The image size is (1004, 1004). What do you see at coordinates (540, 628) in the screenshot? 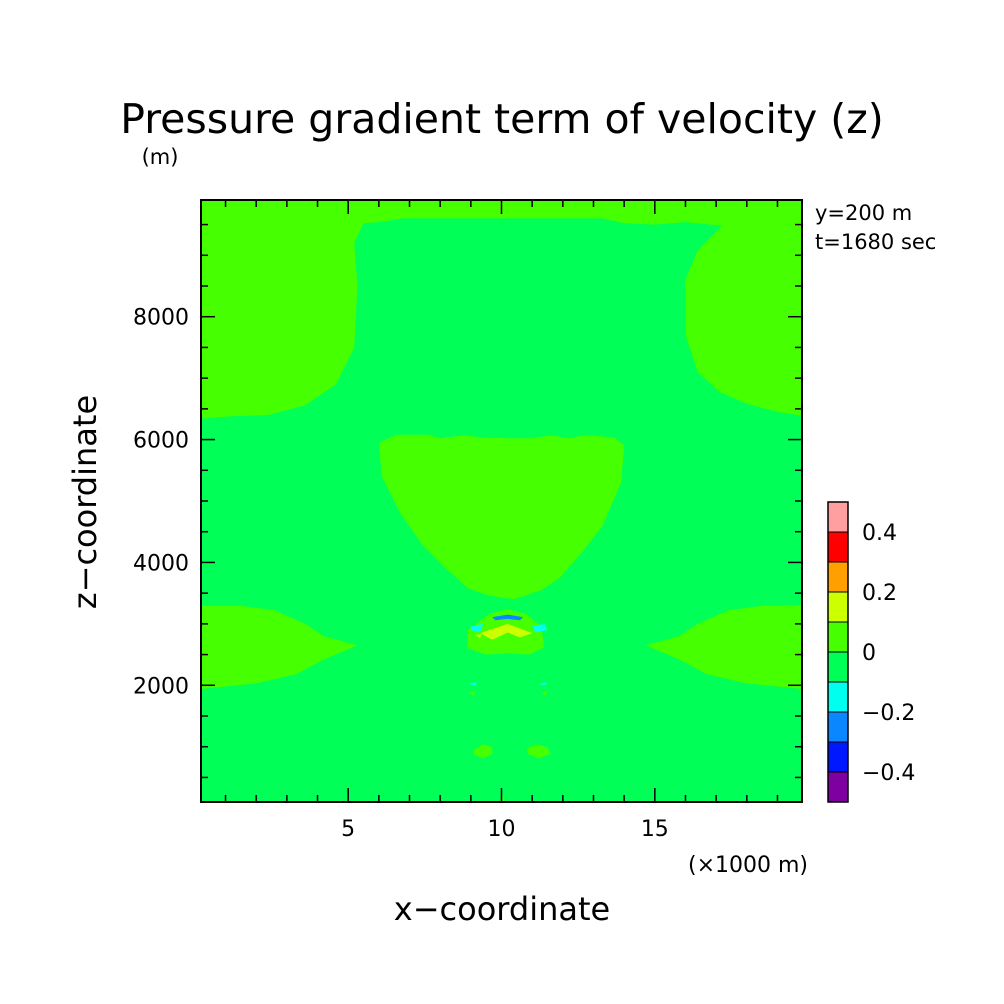
I see `contour-region-cyan-right` at bounding box center [540, 628].